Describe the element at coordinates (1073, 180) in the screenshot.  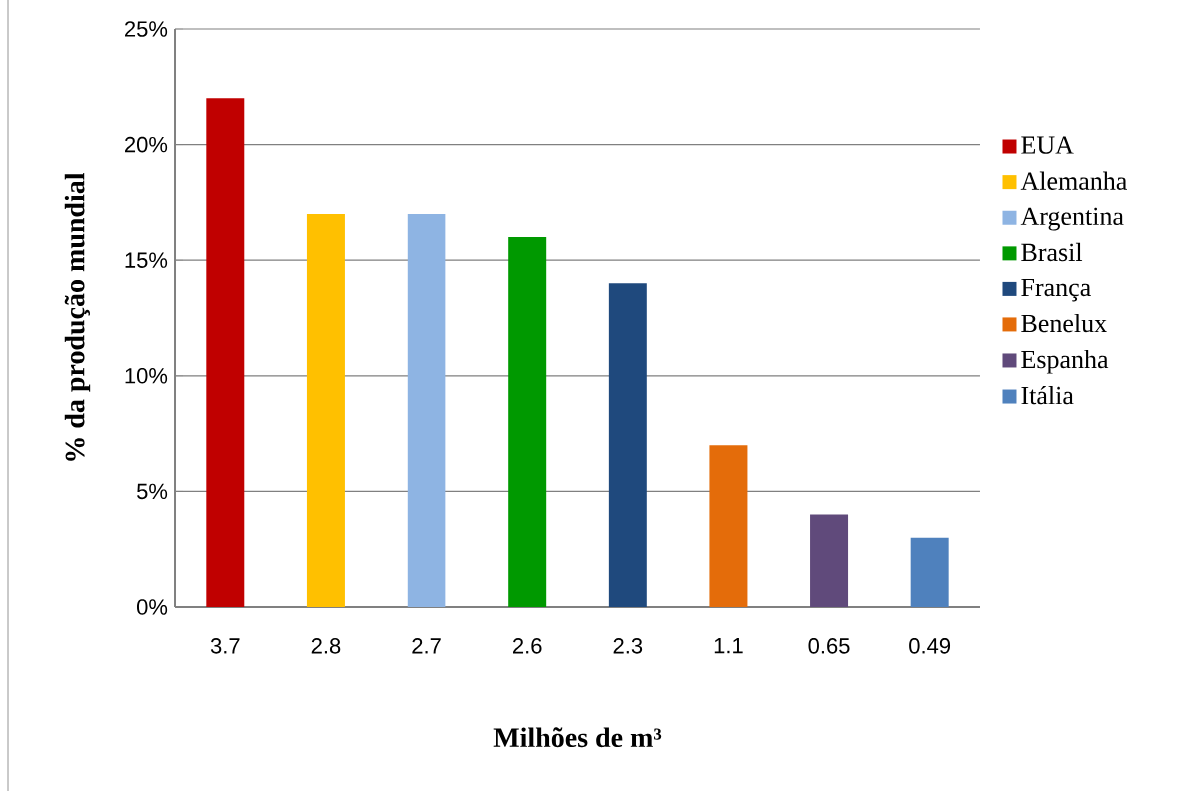
I see `legend-label: Alemanha` at that location.